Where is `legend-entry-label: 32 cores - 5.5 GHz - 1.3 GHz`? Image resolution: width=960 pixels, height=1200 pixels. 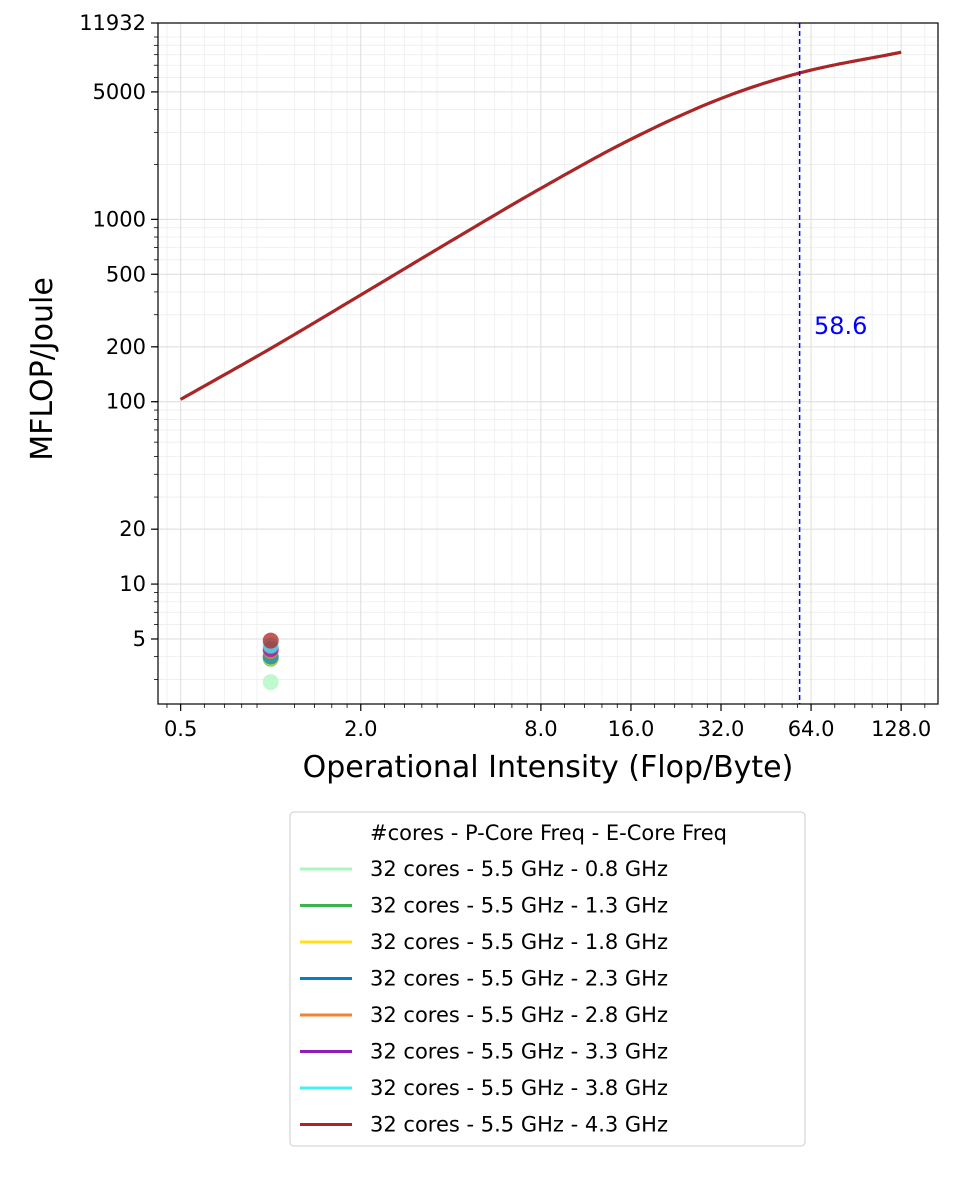
legend-entry-label: 32 cores - 5.5 GHz - 1.3 GHz is located at coordinates (519, 906).